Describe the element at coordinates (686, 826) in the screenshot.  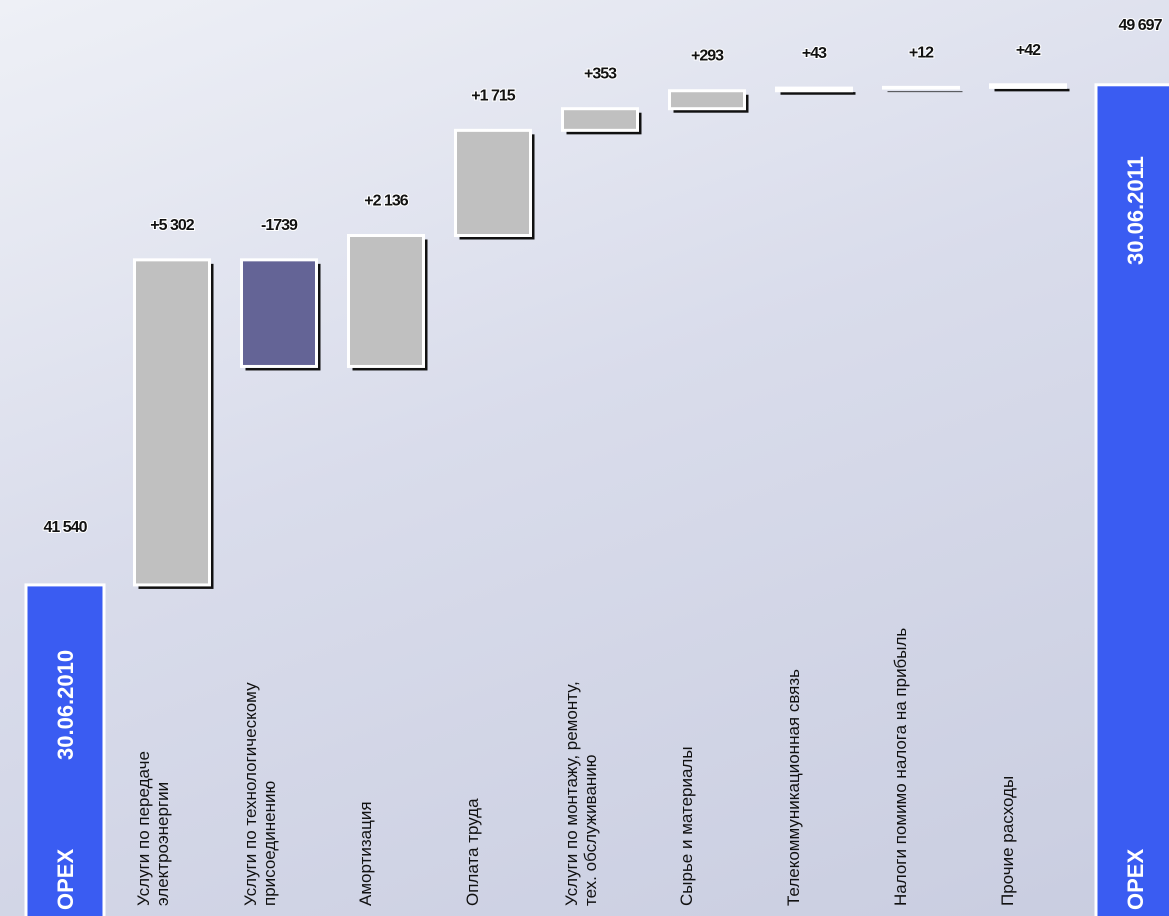
I see `category-label: Сырье и материалы` at that location.